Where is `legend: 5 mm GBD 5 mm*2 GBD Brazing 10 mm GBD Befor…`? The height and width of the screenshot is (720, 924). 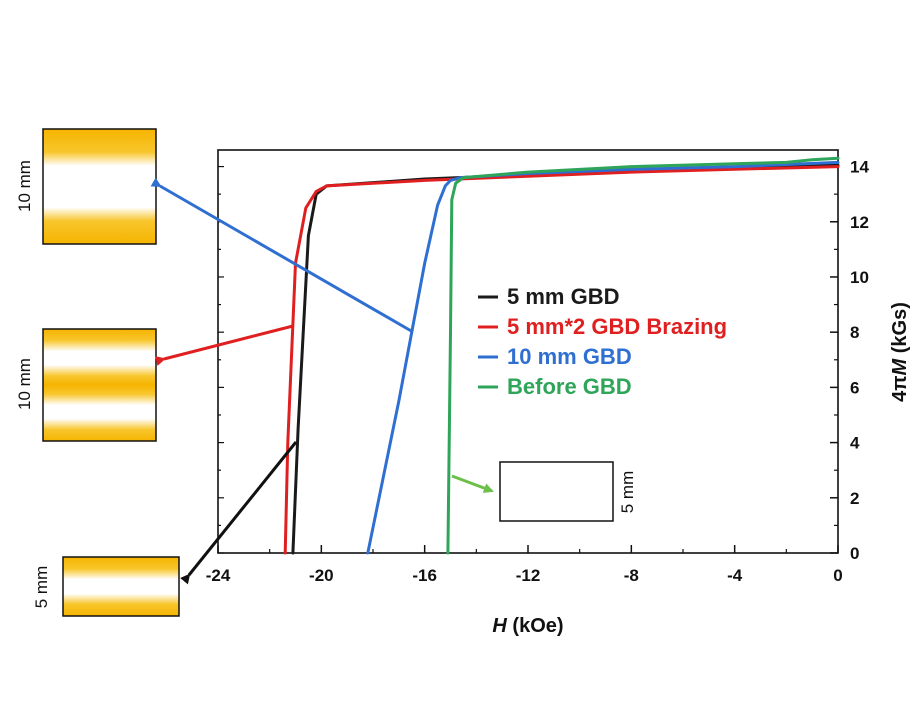
legend: 5 mm GBD 5 mm*2 GBD Brazing 10 mm GBD Befor… is located at coordinates (602, 341).